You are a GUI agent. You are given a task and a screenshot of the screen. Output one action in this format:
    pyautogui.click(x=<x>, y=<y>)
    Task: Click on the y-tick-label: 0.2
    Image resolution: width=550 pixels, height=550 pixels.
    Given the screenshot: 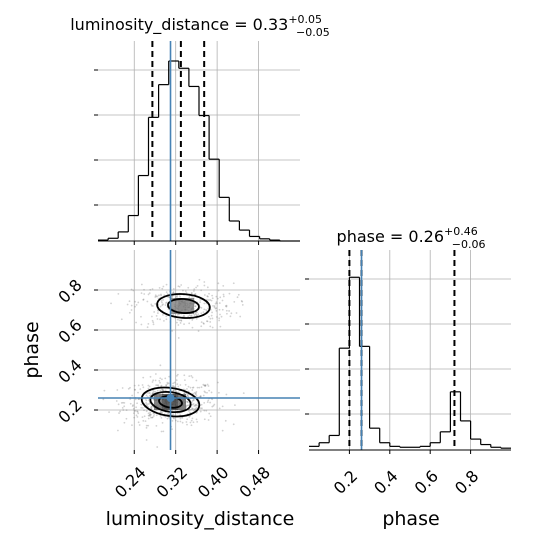 What is the action you would take?
    pyautogui.click(x=69, y=410)
    